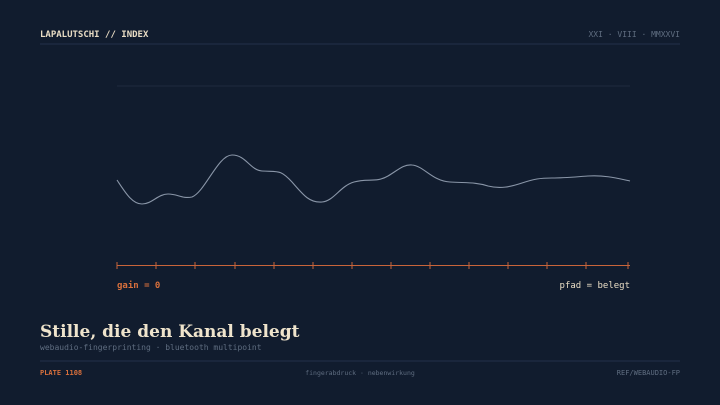 The image size is (720, 405). Describe the element at coordinates (61, 373) in the screenshot. I see `footer-left: PLATE 1108` at that location.